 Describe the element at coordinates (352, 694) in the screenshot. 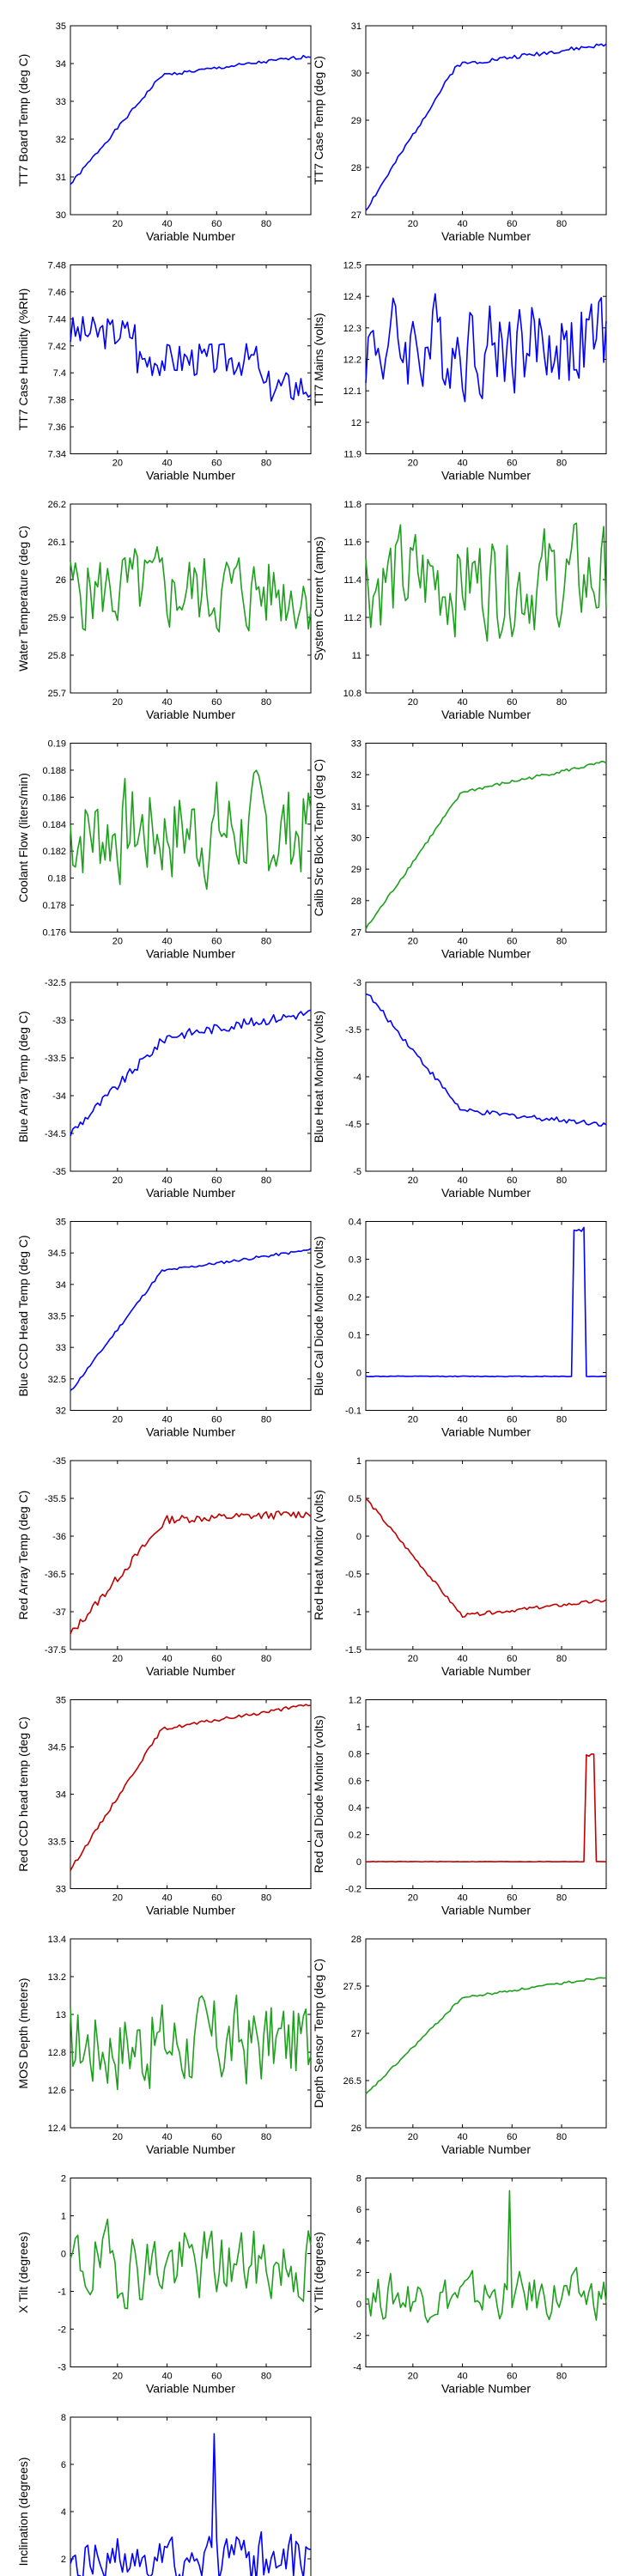

I see `y-tick-label: 10.8` at that location.